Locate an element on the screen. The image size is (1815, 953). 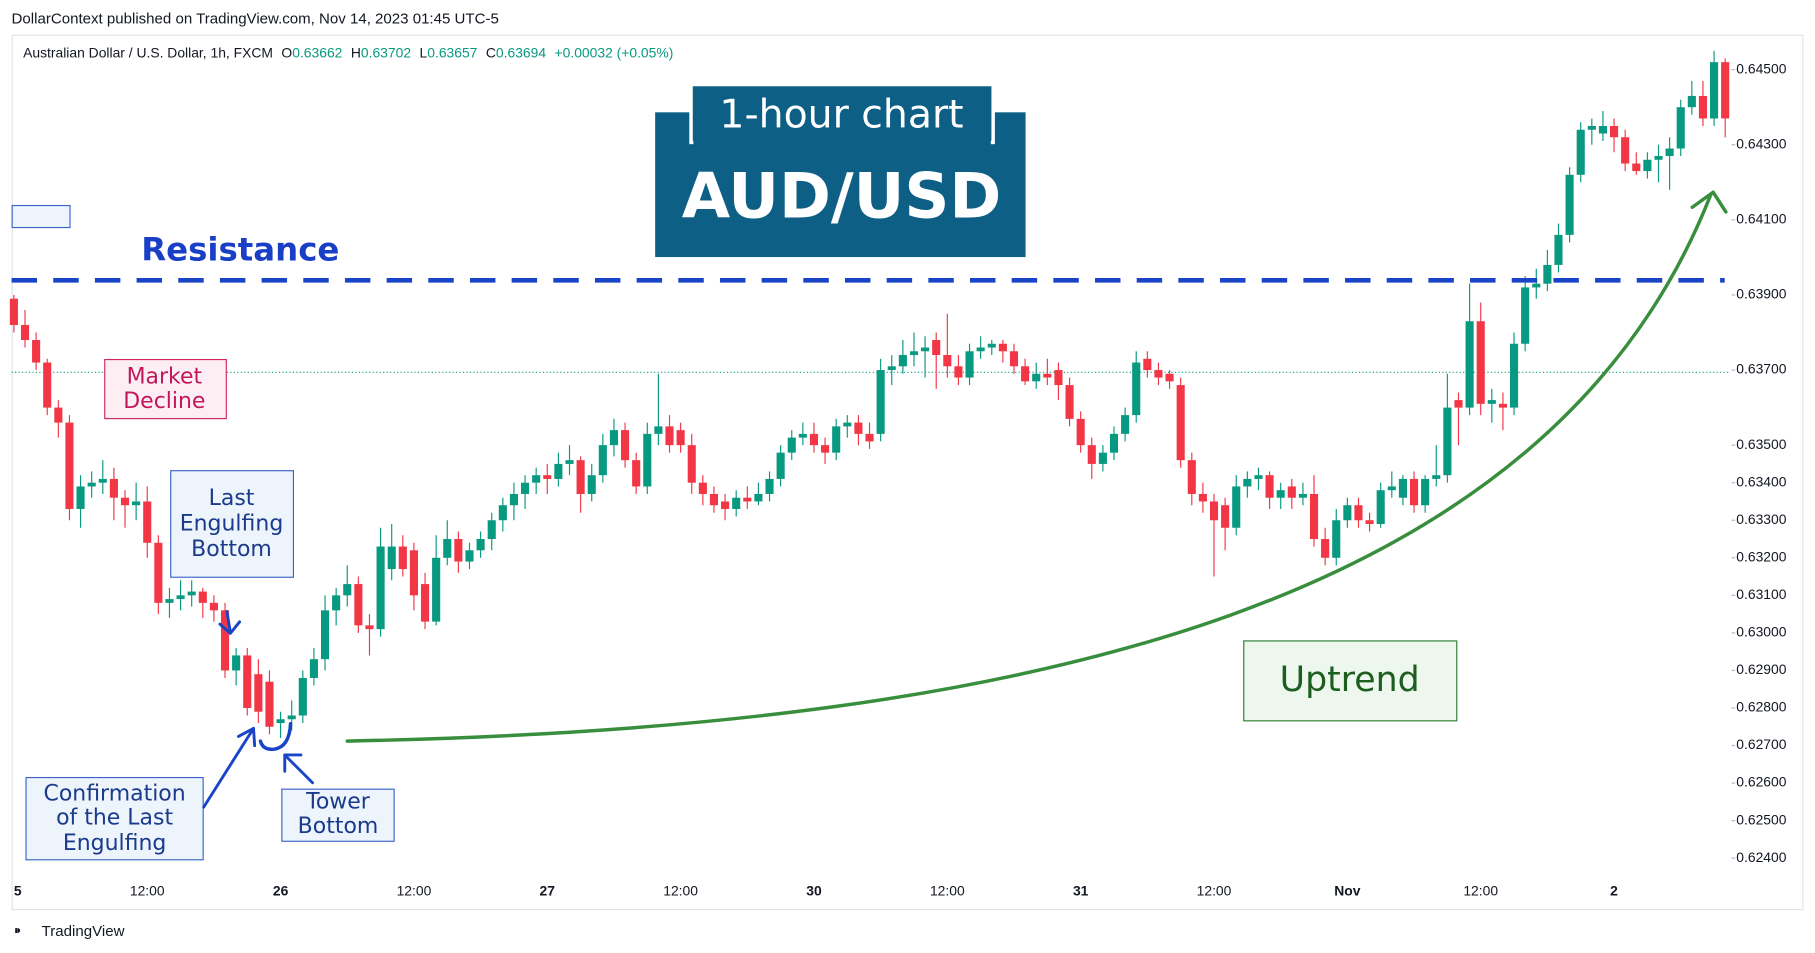
resistance-label: Resistance is located at coordinates (240, 249).